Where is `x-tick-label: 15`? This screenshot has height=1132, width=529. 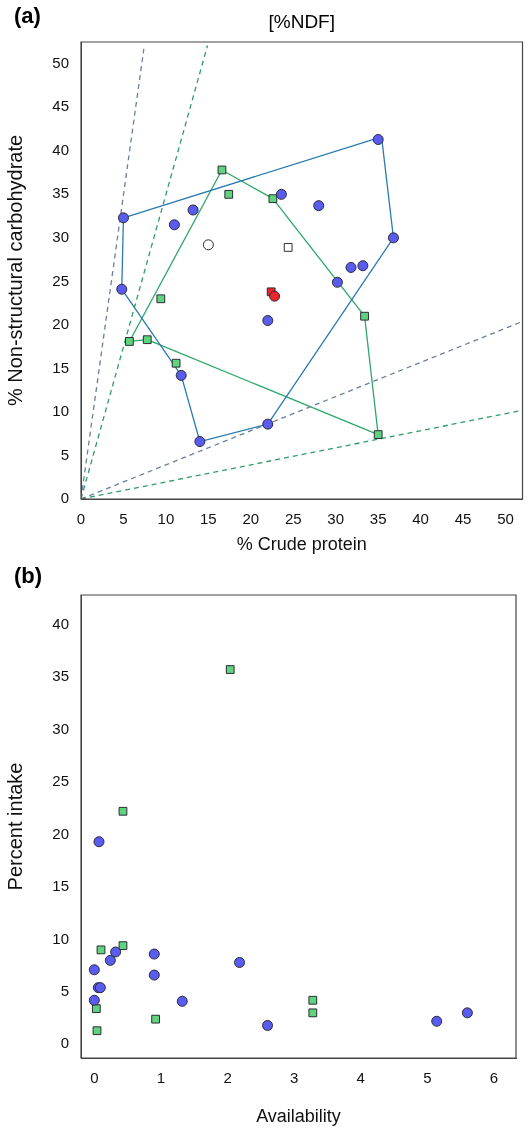 x-tick-label: 15 is located at coordinates (208, 519).